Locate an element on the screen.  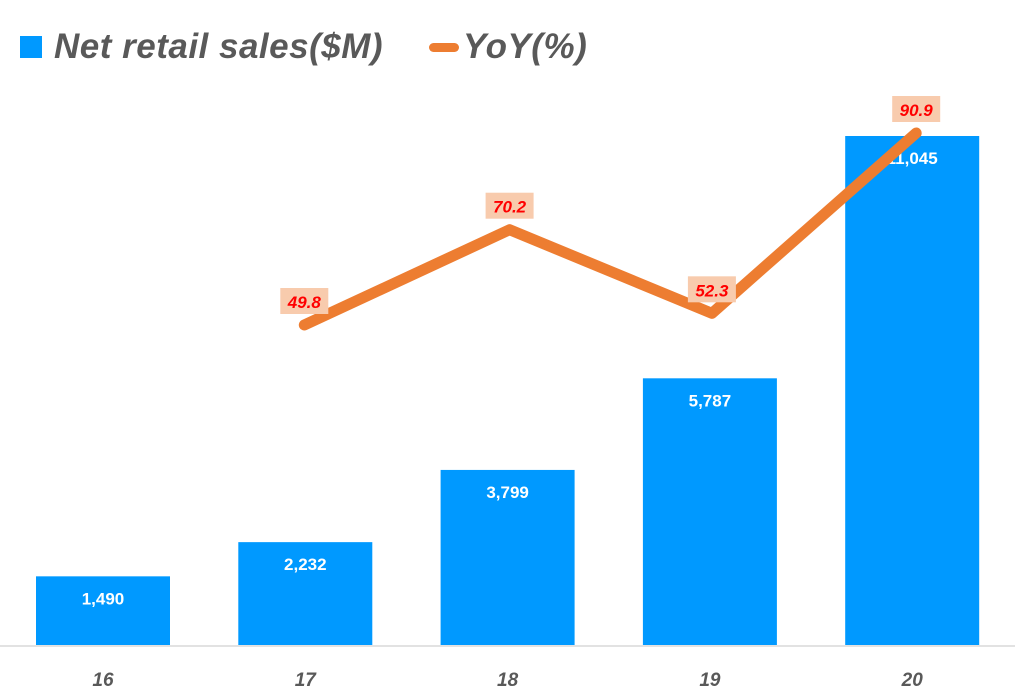
x-tick-label: 18 is located at coordinates (508, 680).